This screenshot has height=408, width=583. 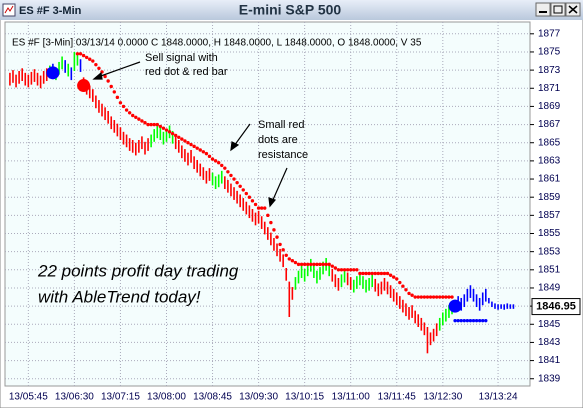 I want to click on maximize-button, so click(x=558, y=9).